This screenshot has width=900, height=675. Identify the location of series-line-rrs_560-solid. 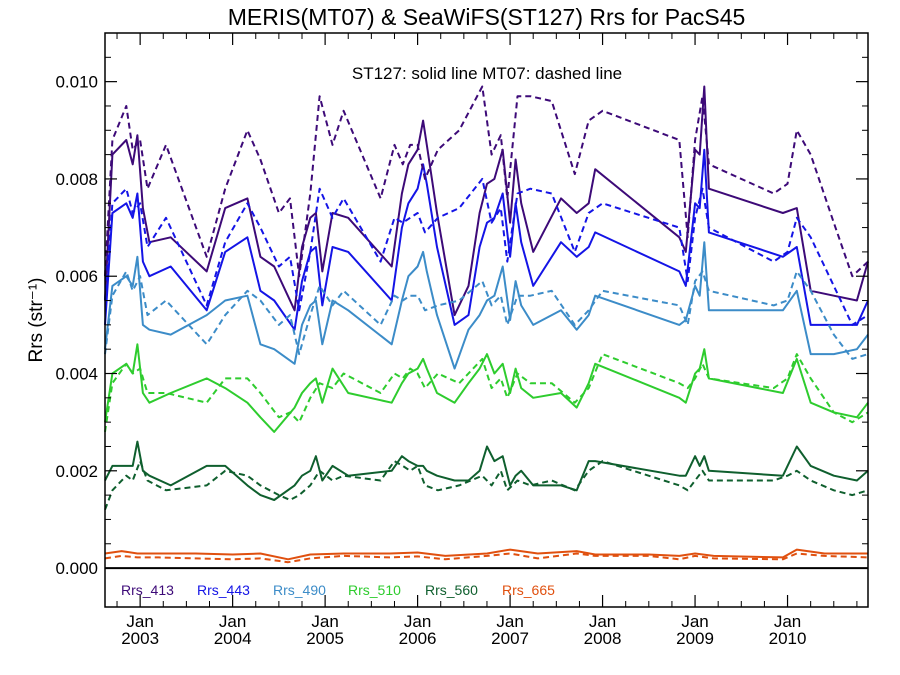
(486, 470).